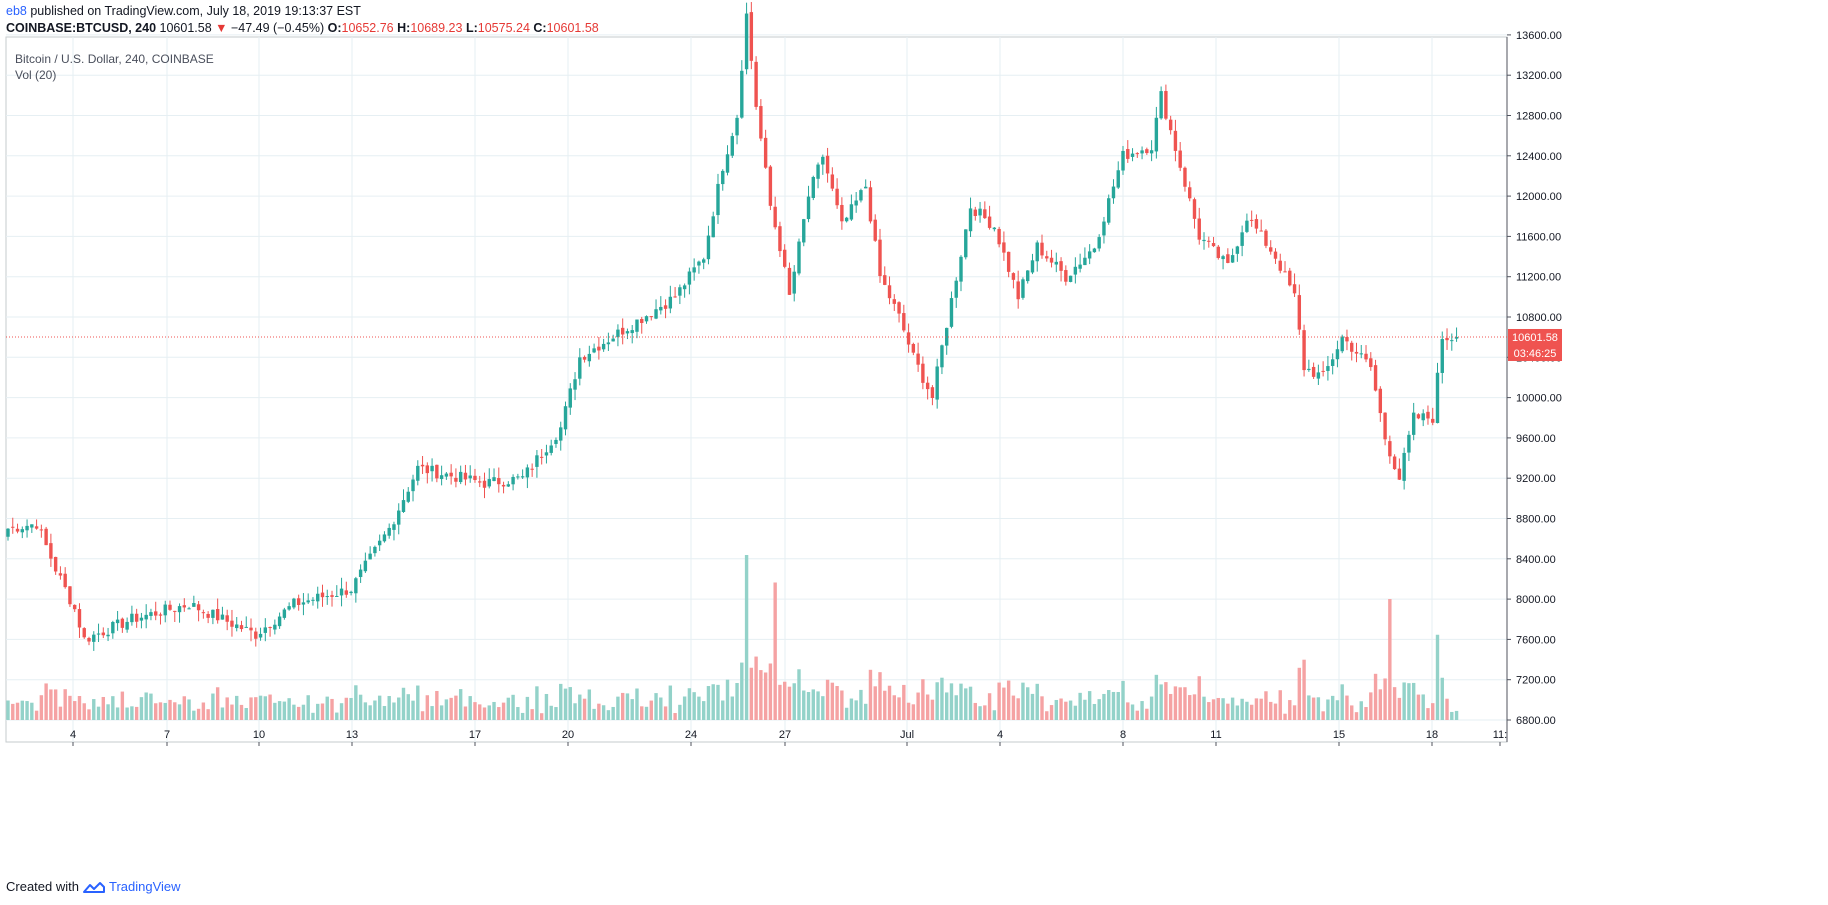  I want to click on author-link: eb8, so click(16, 11).